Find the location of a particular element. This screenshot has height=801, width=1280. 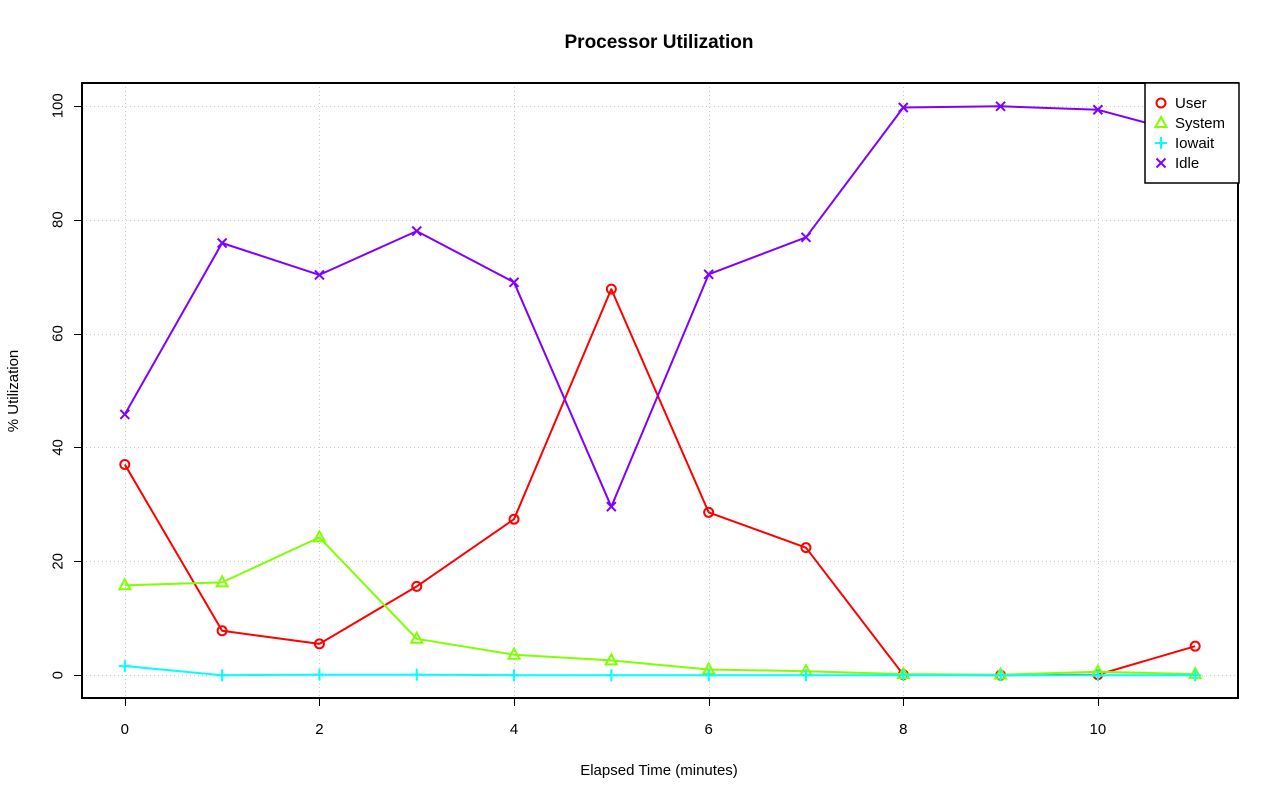

legend-marker-iowait is located at coordinates (1161, 143).